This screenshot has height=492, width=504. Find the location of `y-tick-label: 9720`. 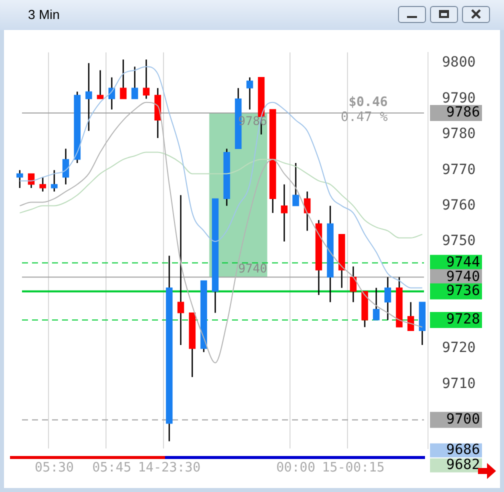

y-tick-label: 9720 is located at coordinates (459, 348).